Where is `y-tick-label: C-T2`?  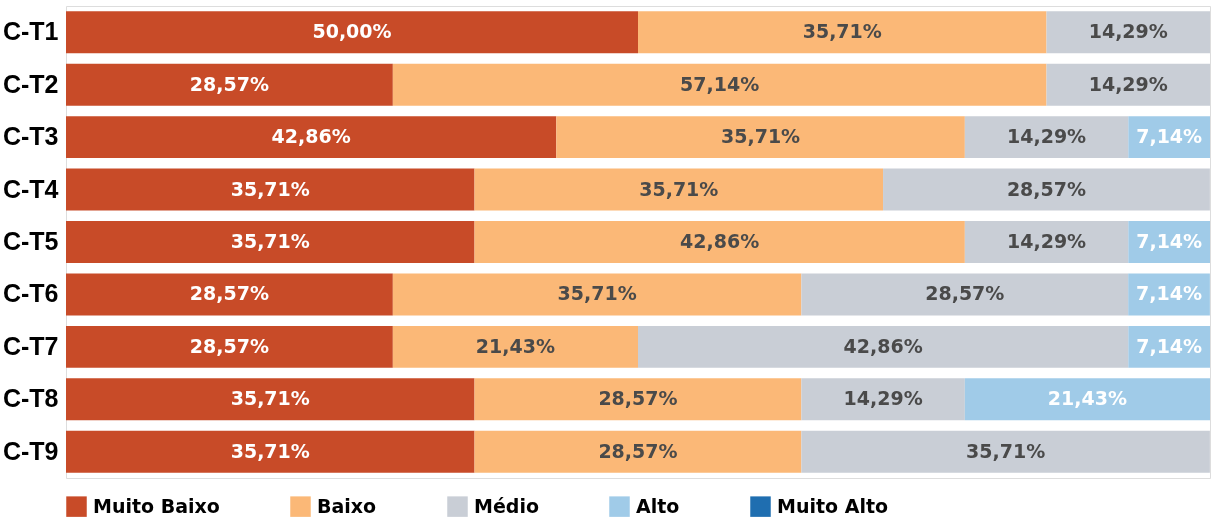 y-tick-label: C-T2 is located at coordinates (30, 83).